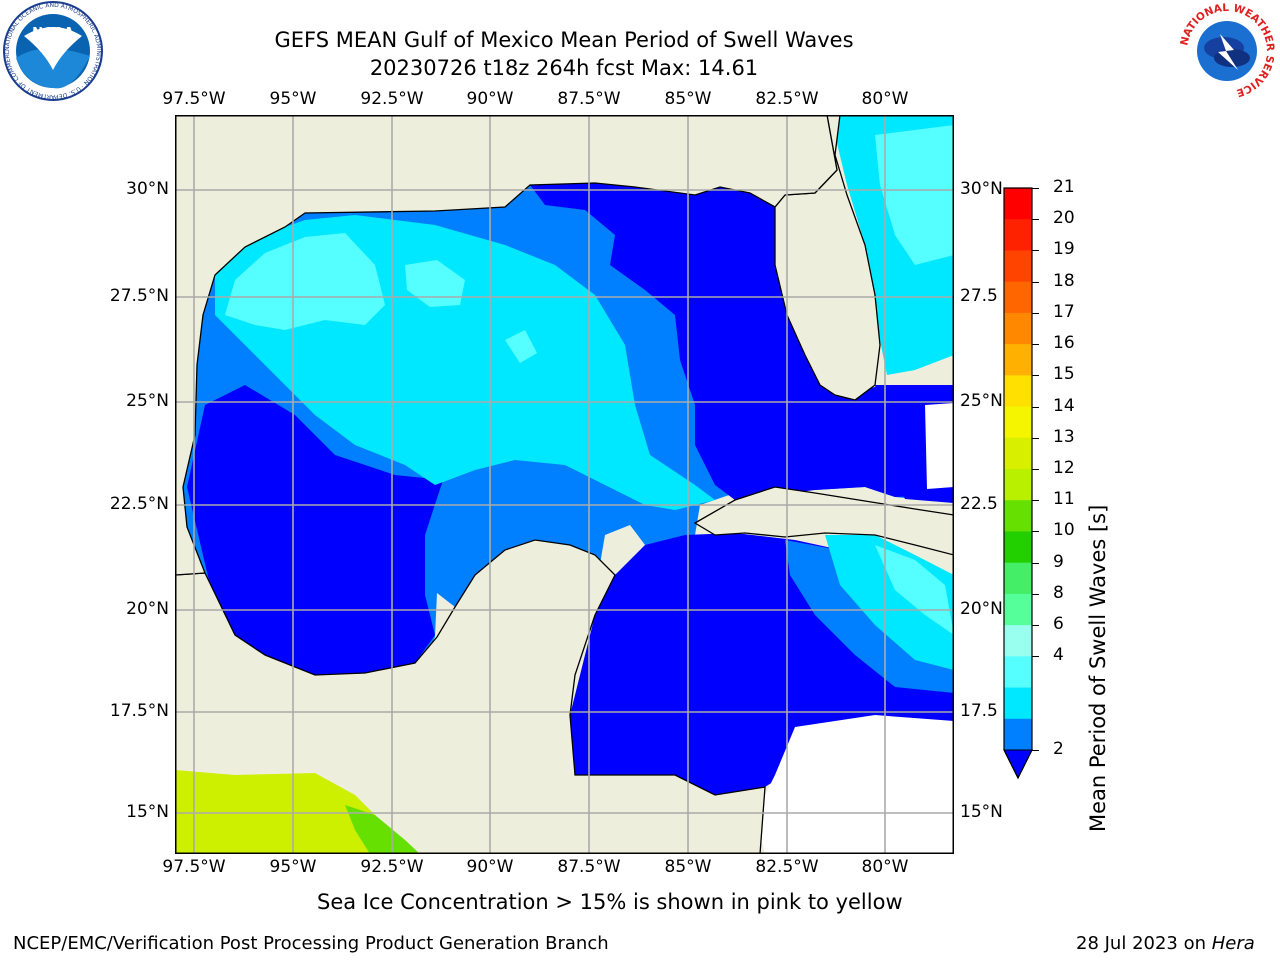 This screenshot has height=960, width=1280. I want to click on colorbar-tick-label: 9, so click(1058, 561).